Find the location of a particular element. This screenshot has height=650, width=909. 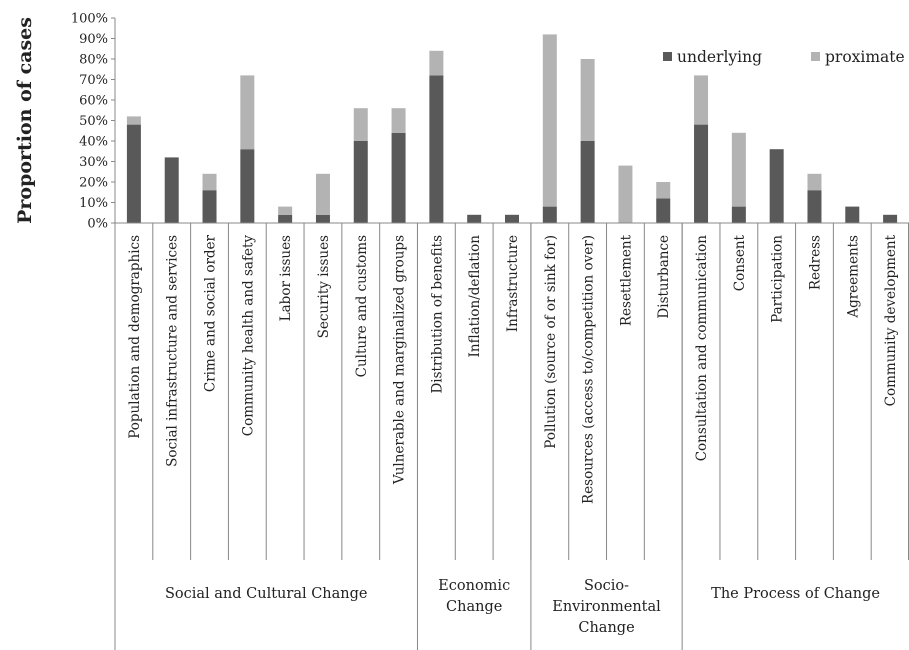

category-label: Agreements is located at coordinates (853, 277).